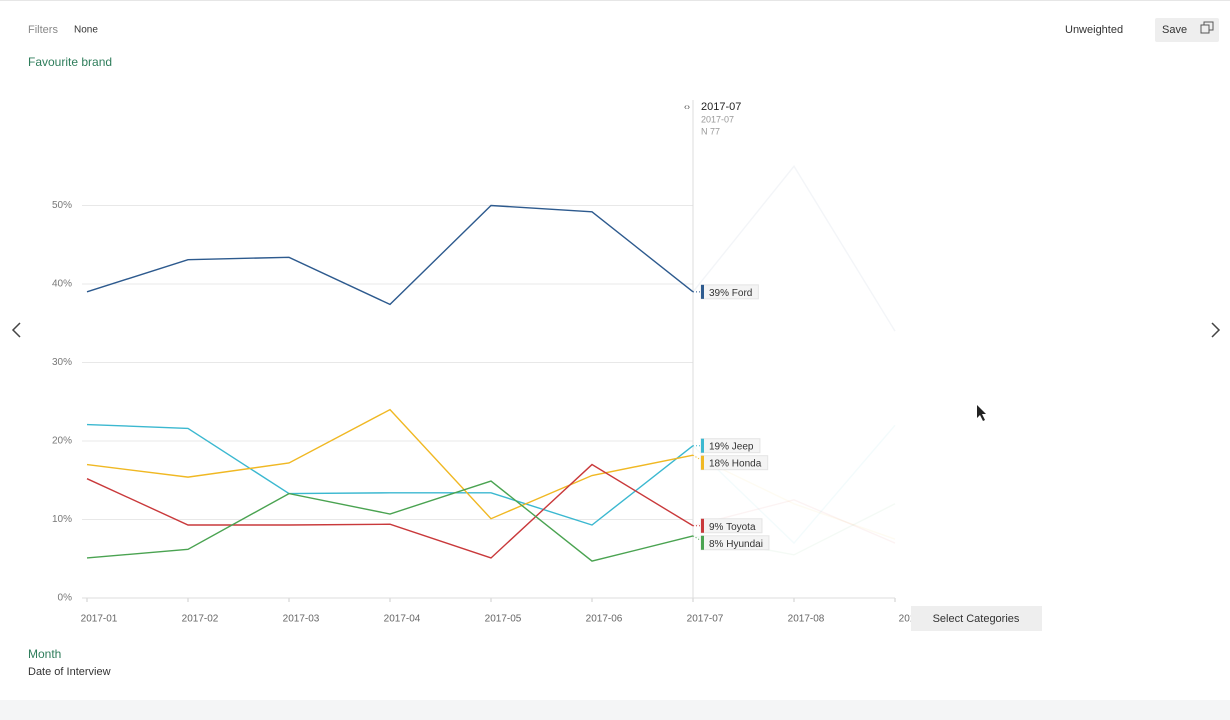  I want to click on end-label-text: 8% Hyundai, so click(736, 543).